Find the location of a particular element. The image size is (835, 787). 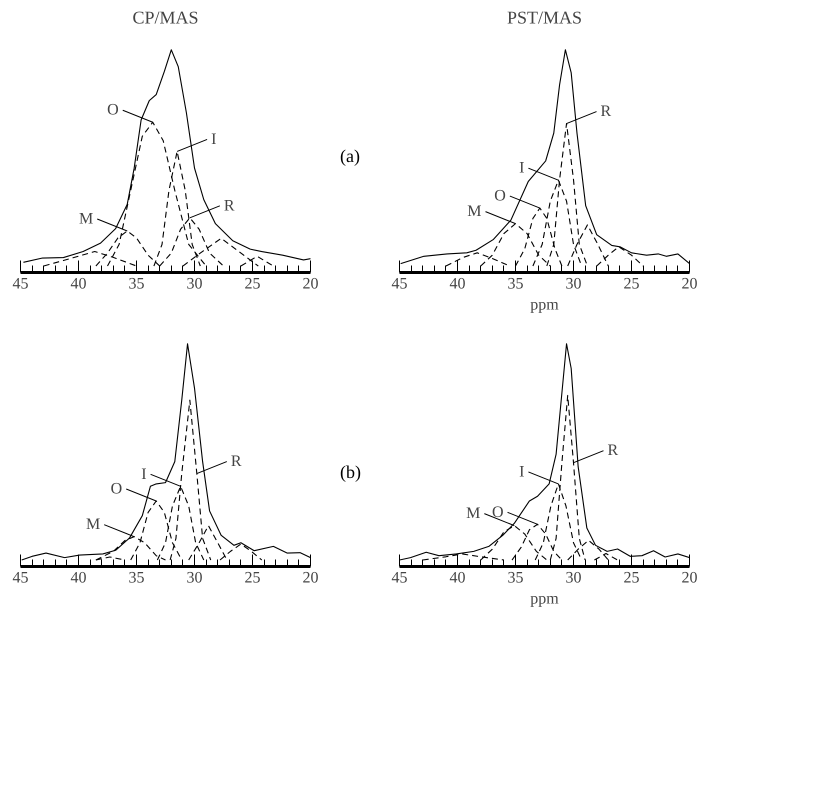

chart-title: PST/MAS is located at coordinates (544, 18).